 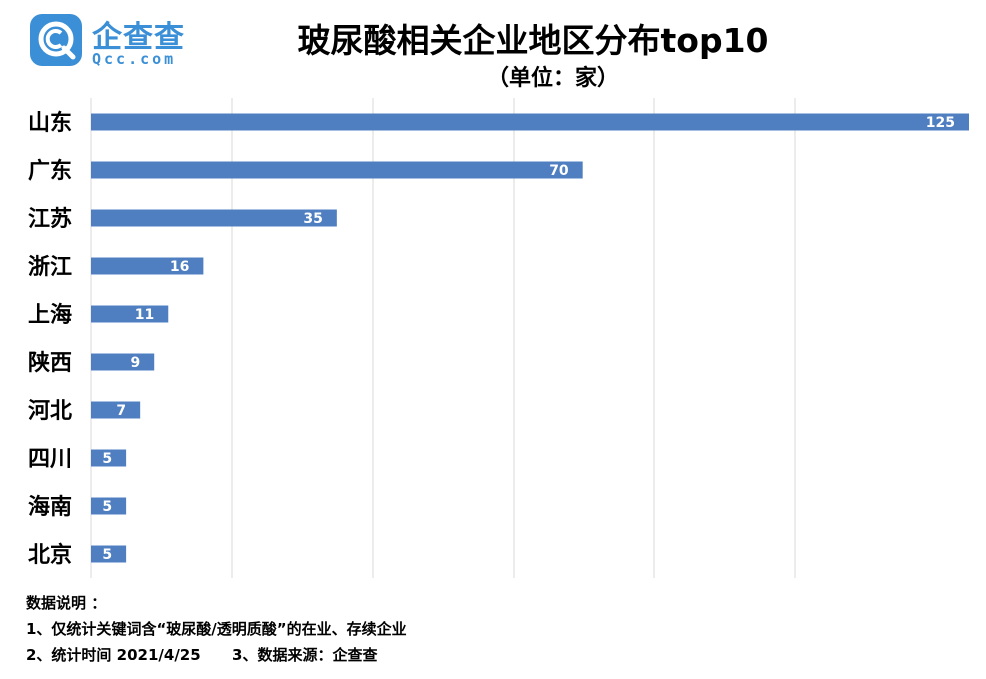 What do you see at coordinates (56, 40) in the screenshot?
I see `qcc-logo-icon` at bounding box center [56, 40].